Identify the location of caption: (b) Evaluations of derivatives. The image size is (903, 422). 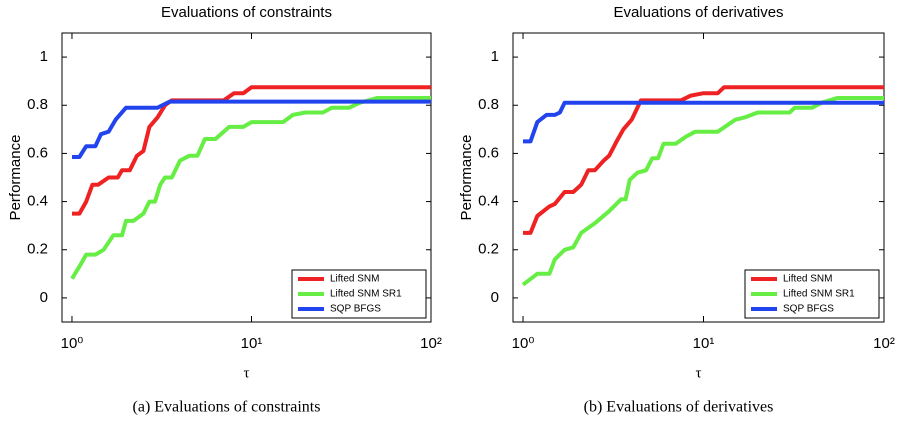
(679, 407).